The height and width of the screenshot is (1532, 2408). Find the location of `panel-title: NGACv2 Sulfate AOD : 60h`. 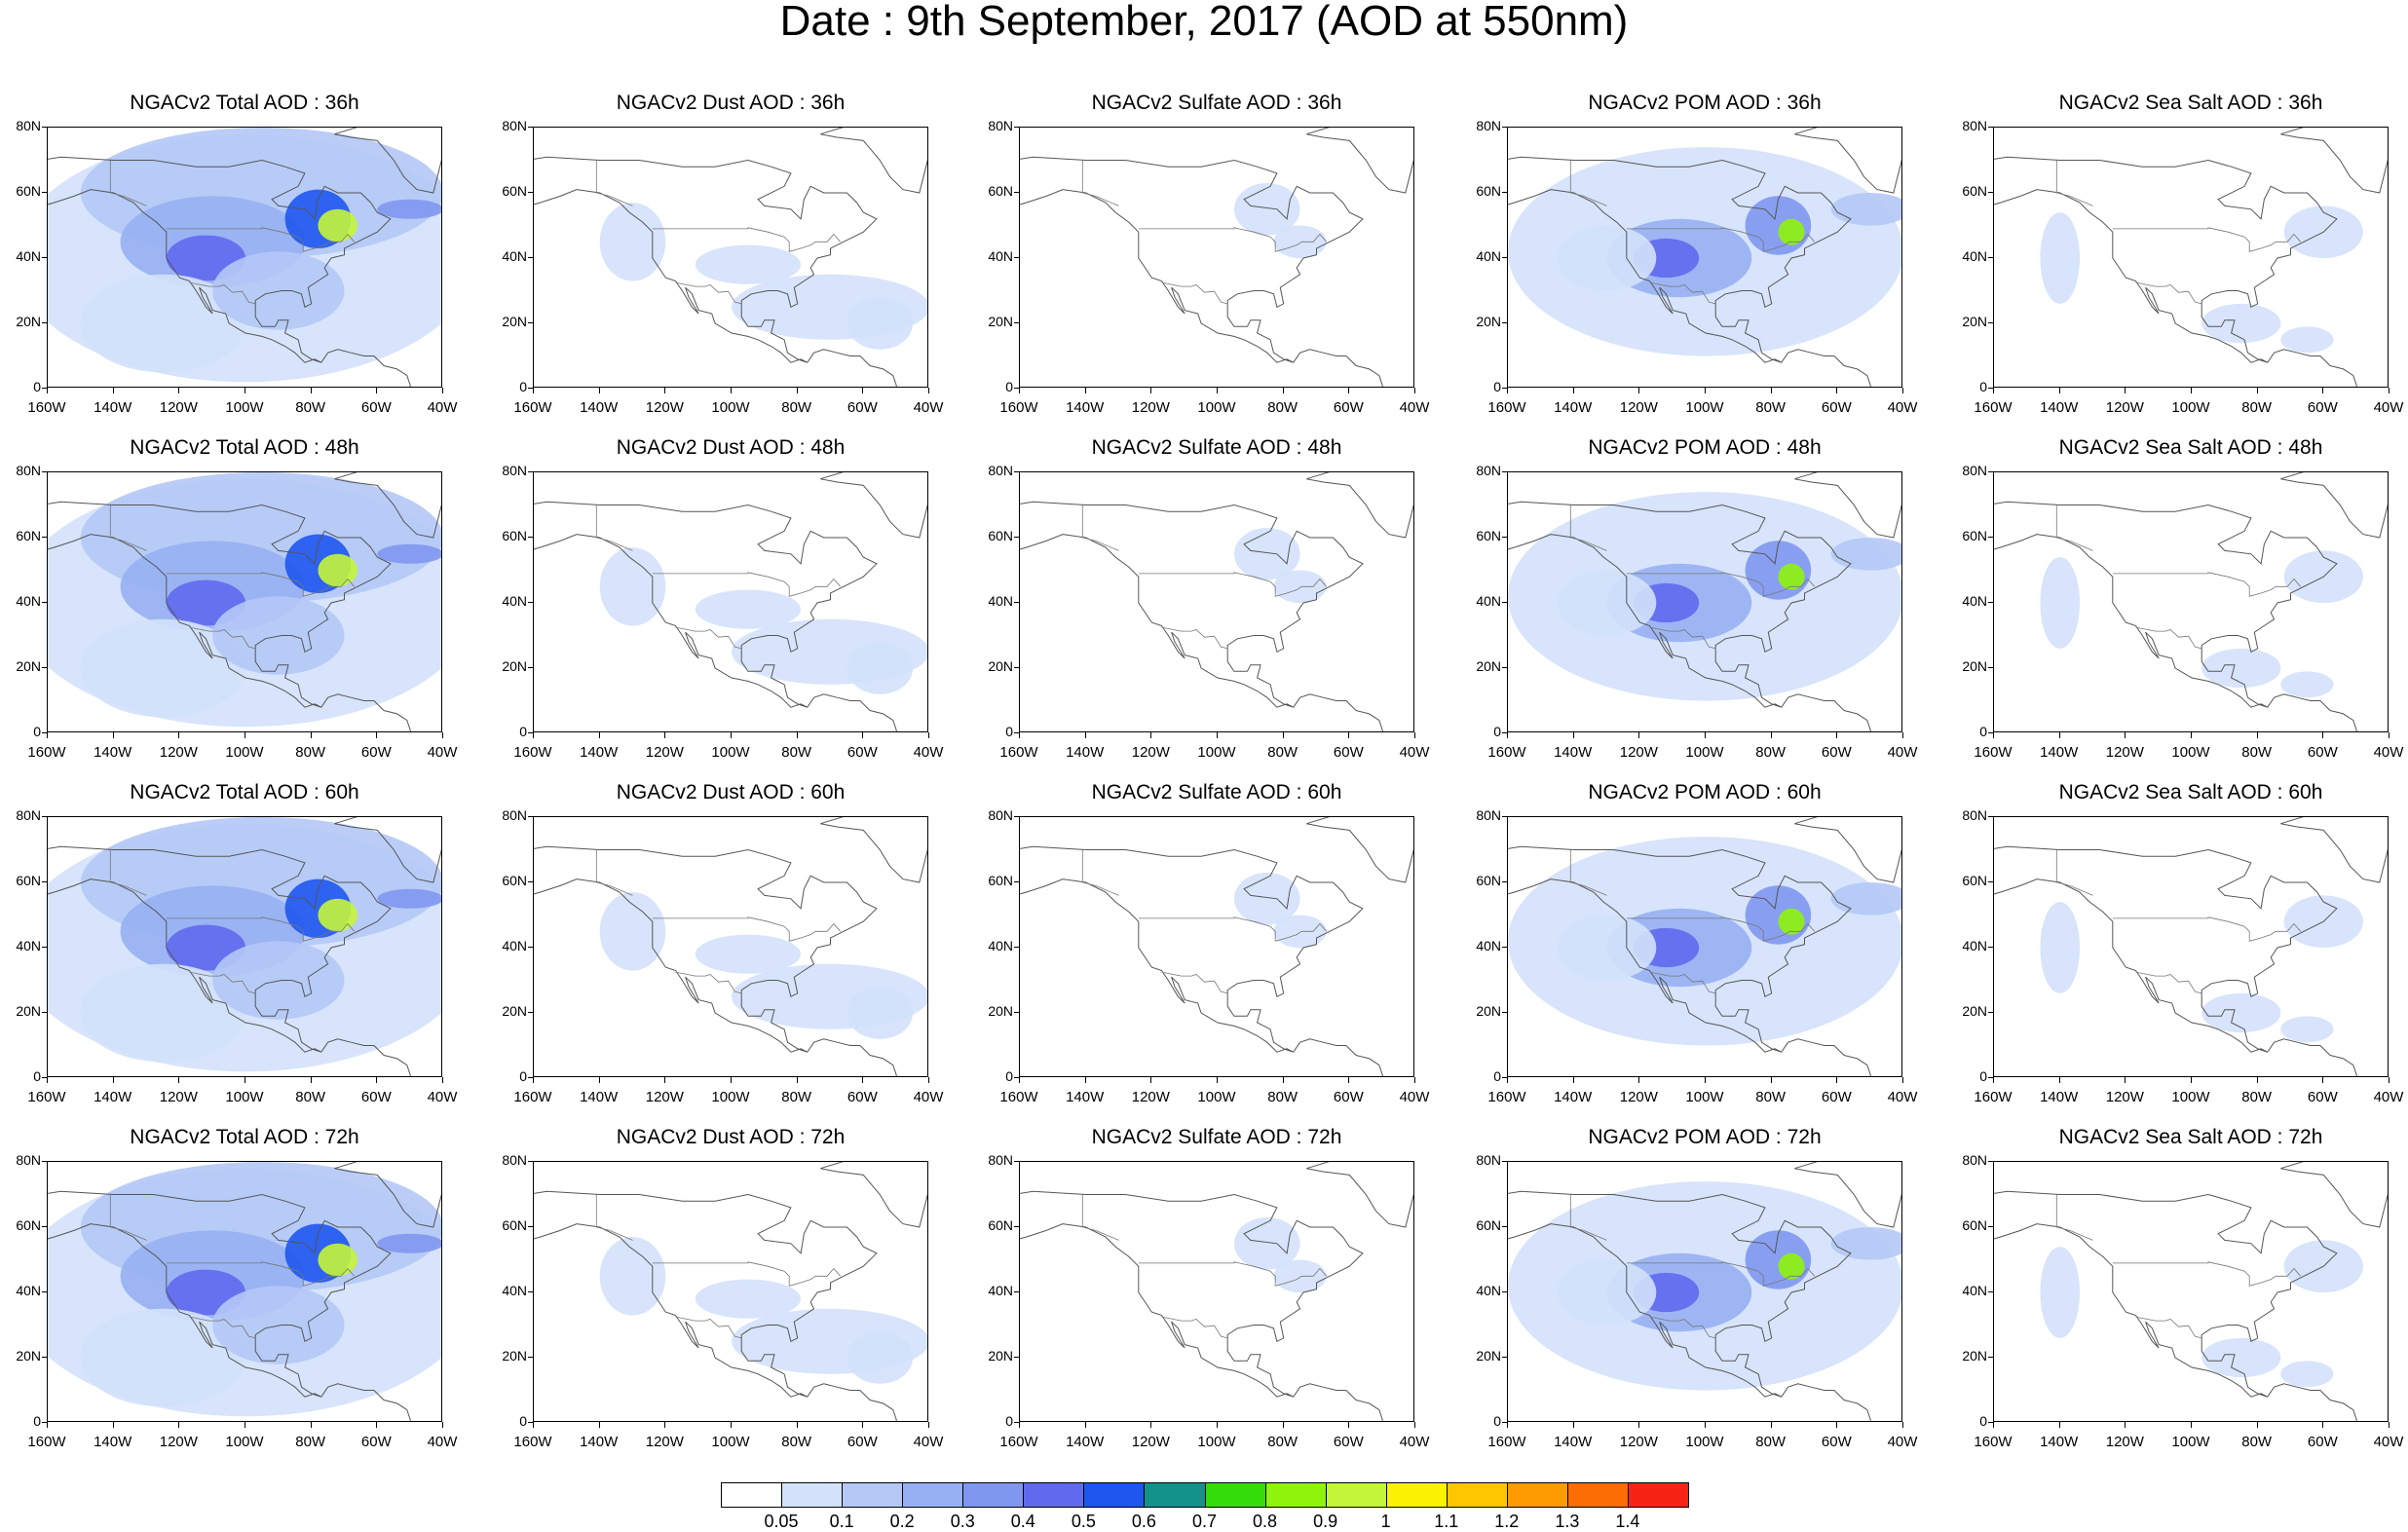

panel-title: NGACv2 Sulfate AOD : 60h is located at coordinates (1216, 792).